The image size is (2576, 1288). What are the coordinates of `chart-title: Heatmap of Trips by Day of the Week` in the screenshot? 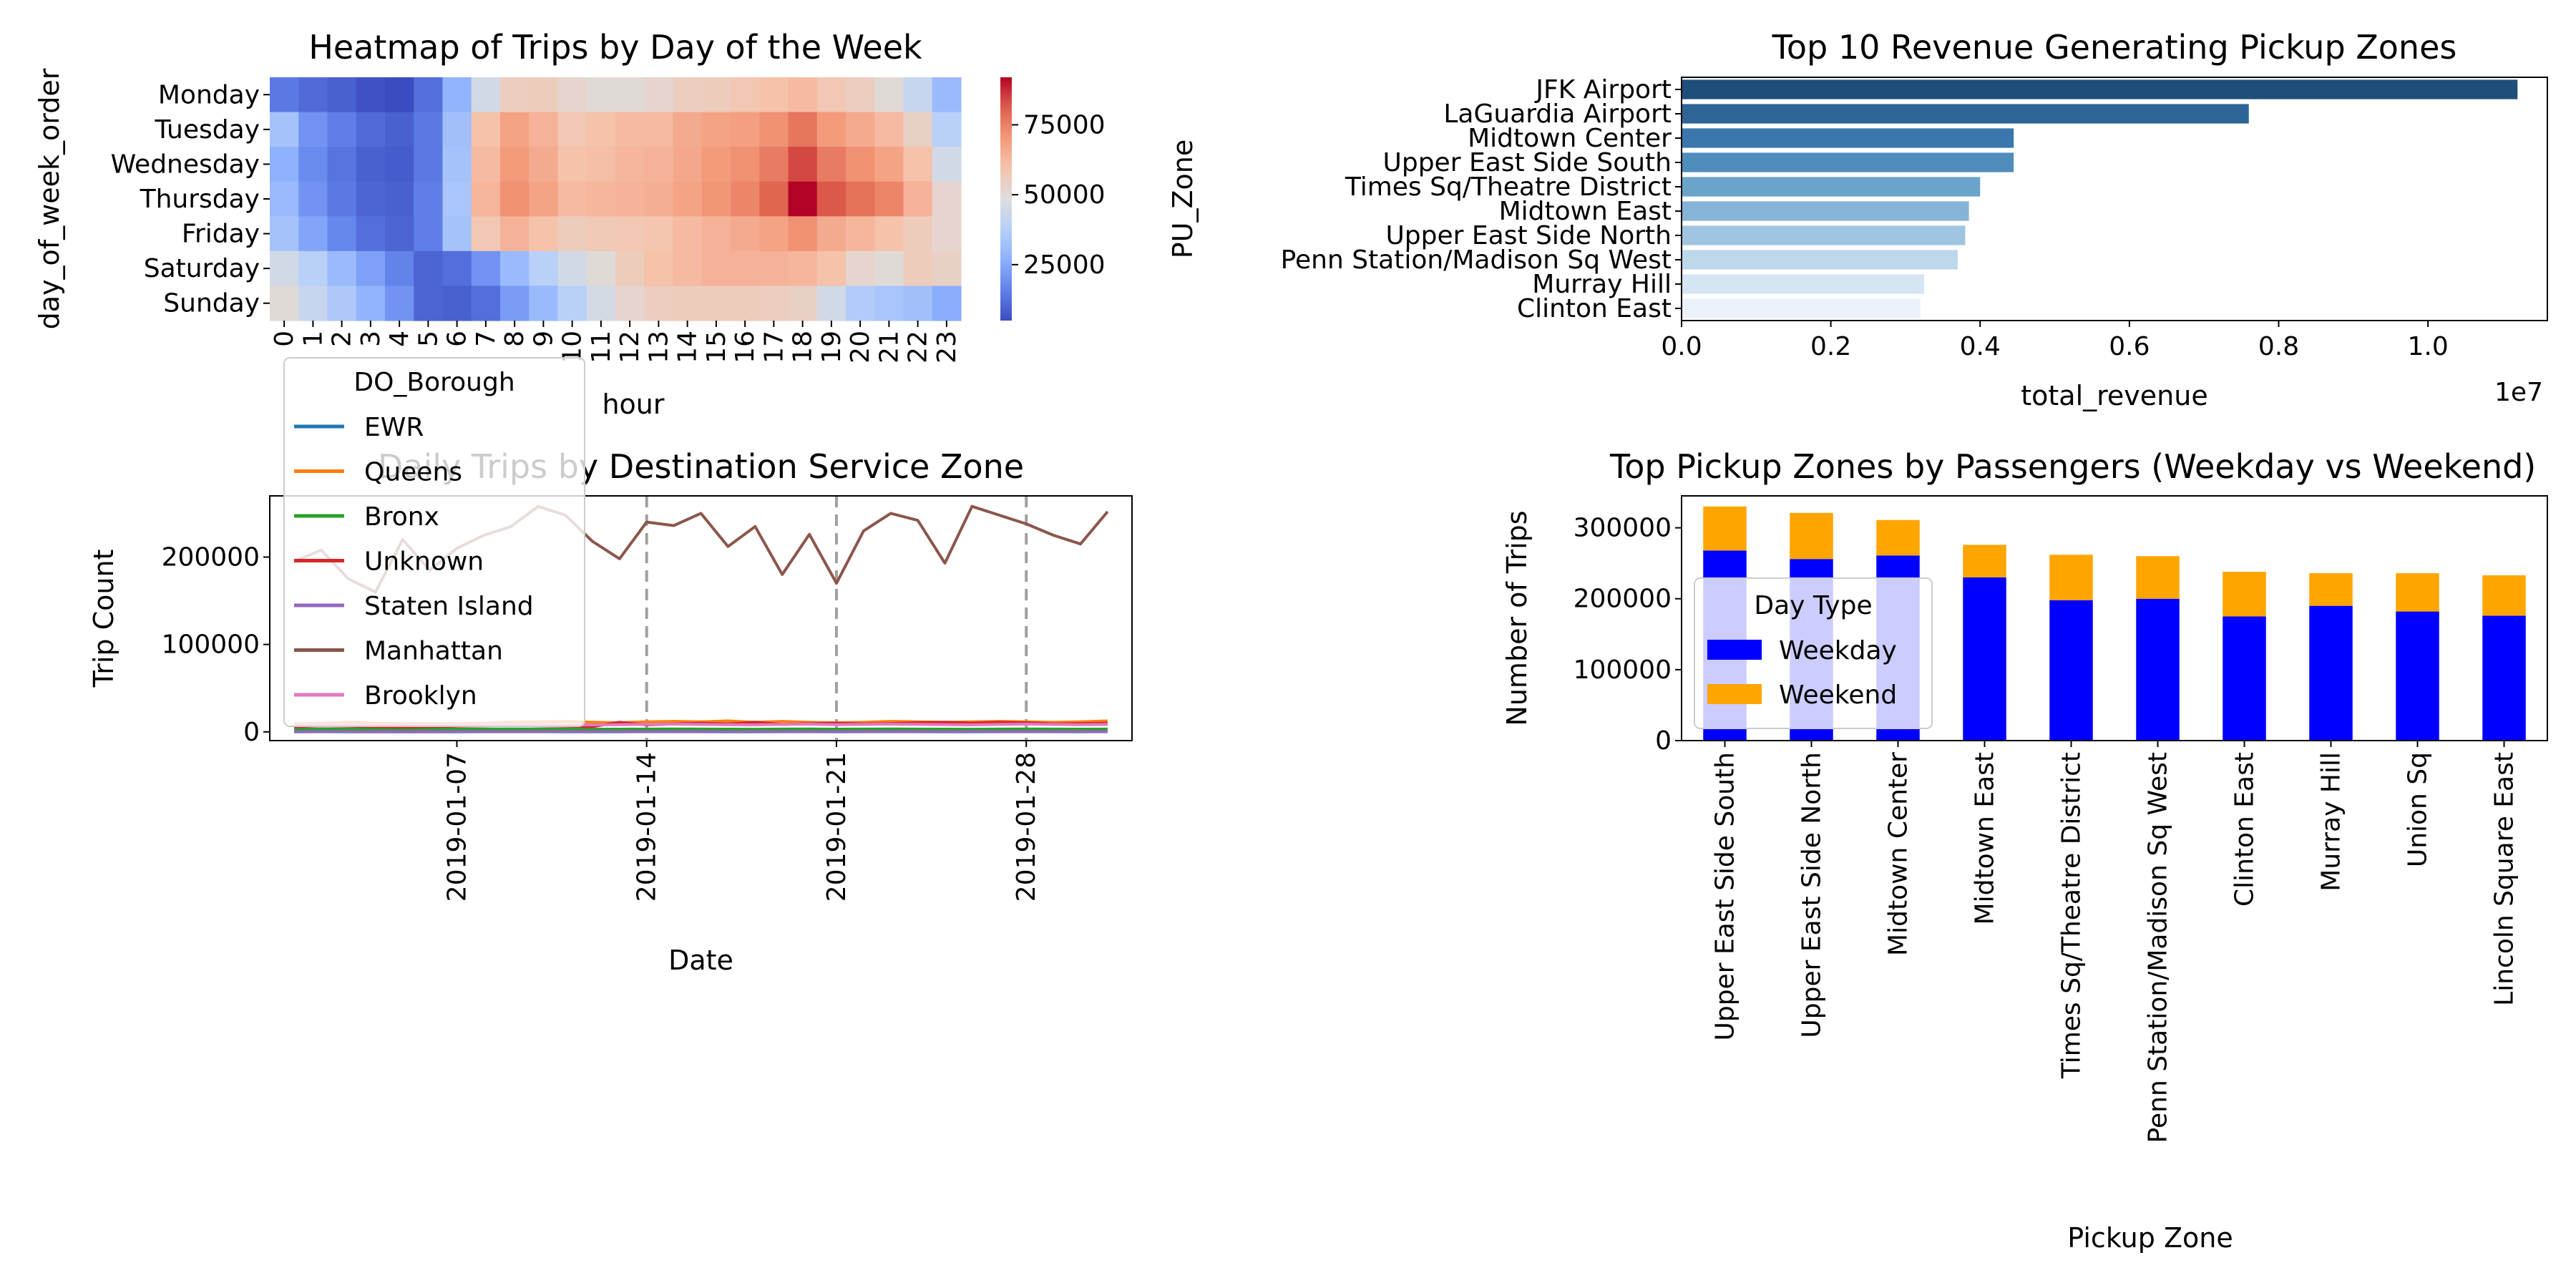 It's located at (615, 48).